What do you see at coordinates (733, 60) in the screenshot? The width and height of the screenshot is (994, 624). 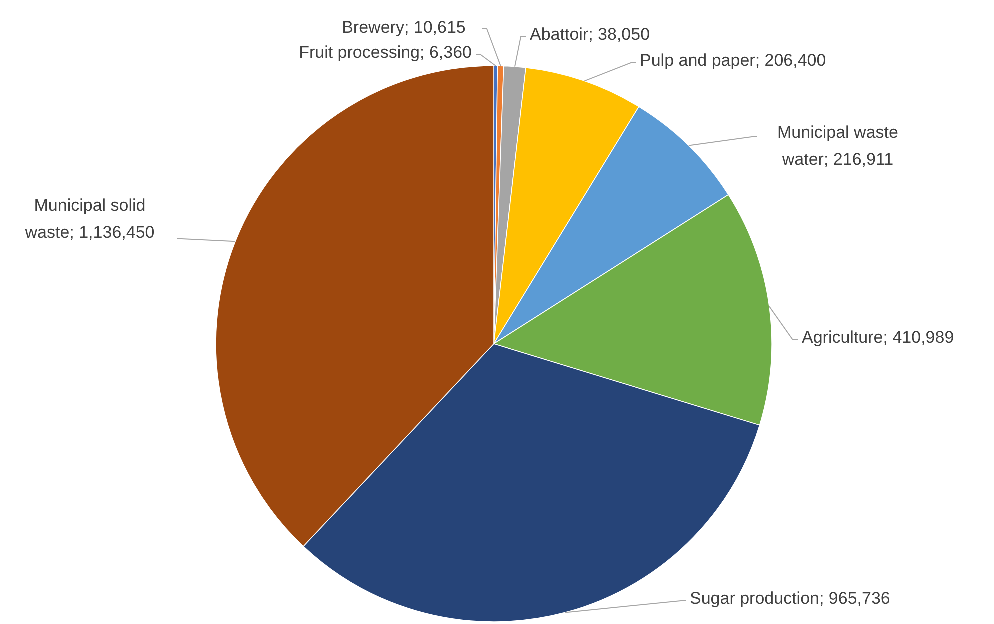 I see `slice-label: Pulp and paper; 206,400` at bounding box center [733, 60].